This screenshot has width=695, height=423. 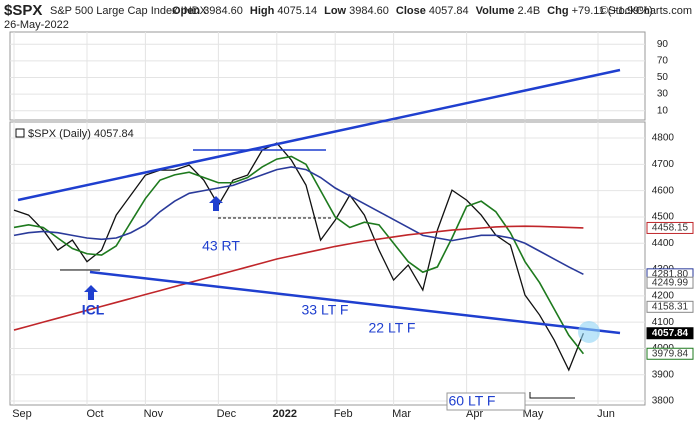 What do you see at coordinates (670, 274) in the screenshot?
I see `price-label: 4281.80` at bounding box center [670, 274].